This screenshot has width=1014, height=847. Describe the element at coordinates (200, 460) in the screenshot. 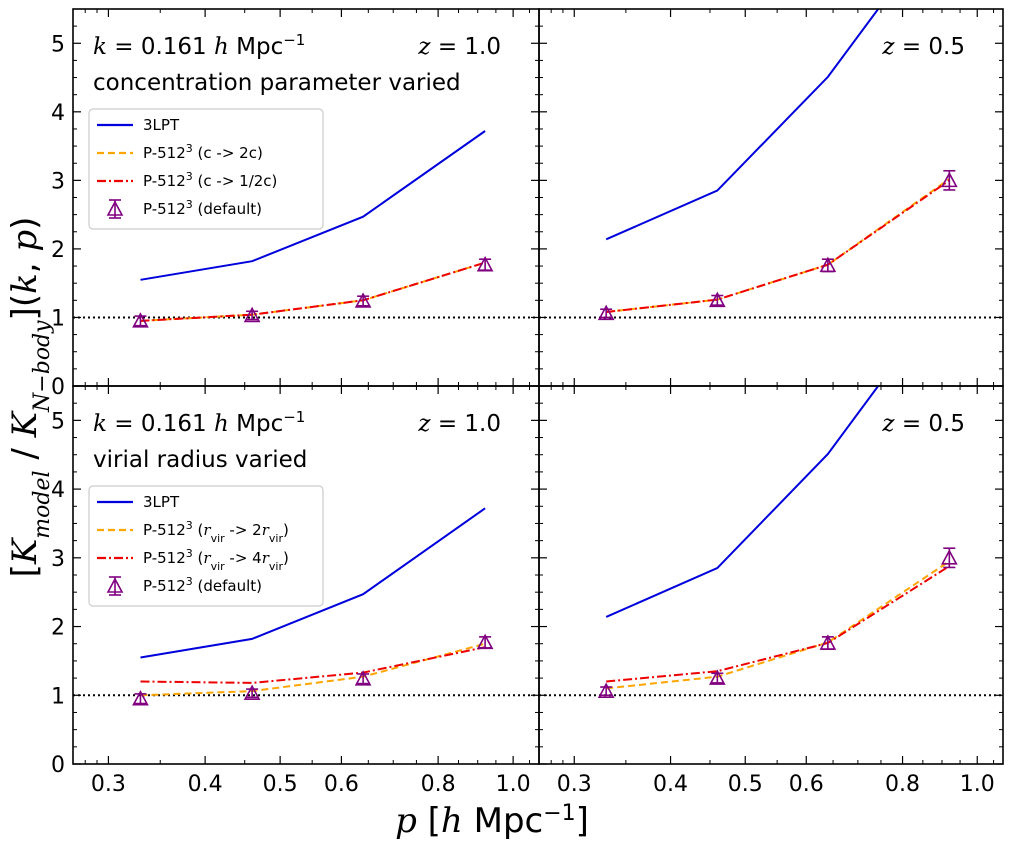

I see `panel-description: virial radius varied` at that location.